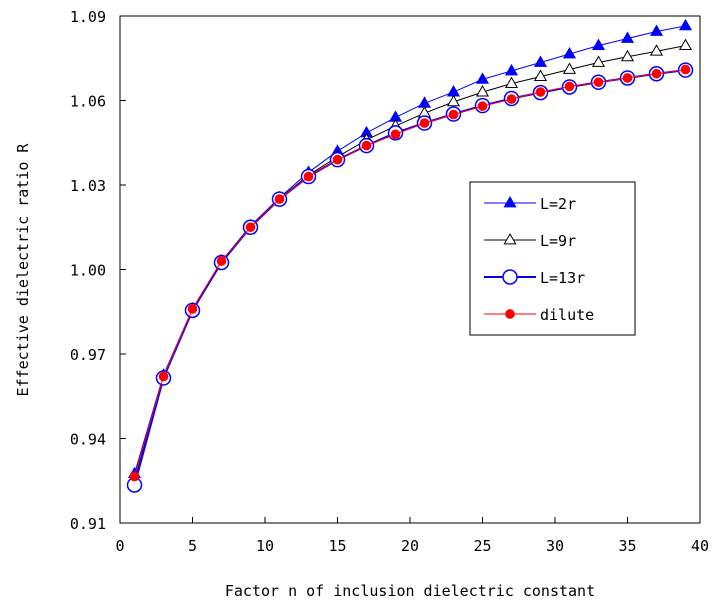  Describe the element at coordinates (88, 524) in the screenshot. I see `y-tick-label: 0.91` at that location.